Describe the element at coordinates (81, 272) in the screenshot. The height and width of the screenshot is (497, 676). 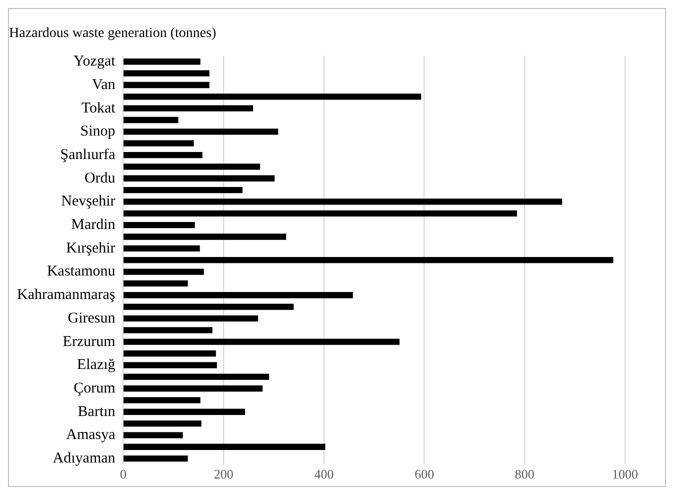
I see `y-tick-label: Kastamonu` at that location.